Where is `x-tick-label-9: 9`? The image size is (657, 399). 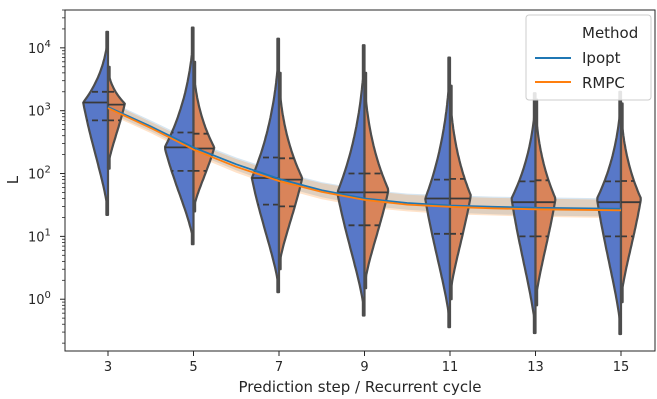 x-tick-label-9: 9 is located at coordinates (364, 367).